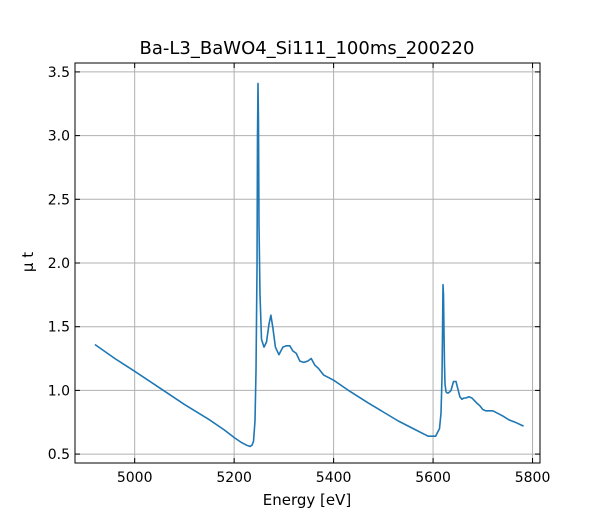 This screenshot has height=524, width=600. I want to click on x-tick-label: 5400, so click(334, 478).